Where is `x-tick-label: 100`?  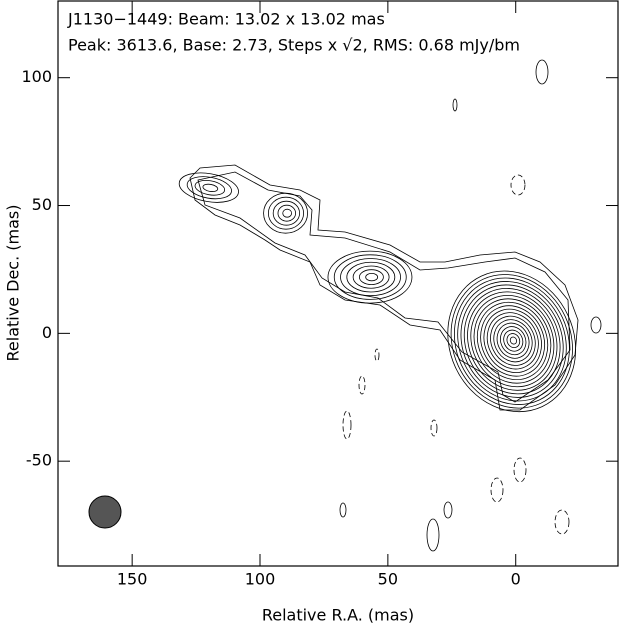 x-tick-label: 100 is located at coordinates (260, 579).